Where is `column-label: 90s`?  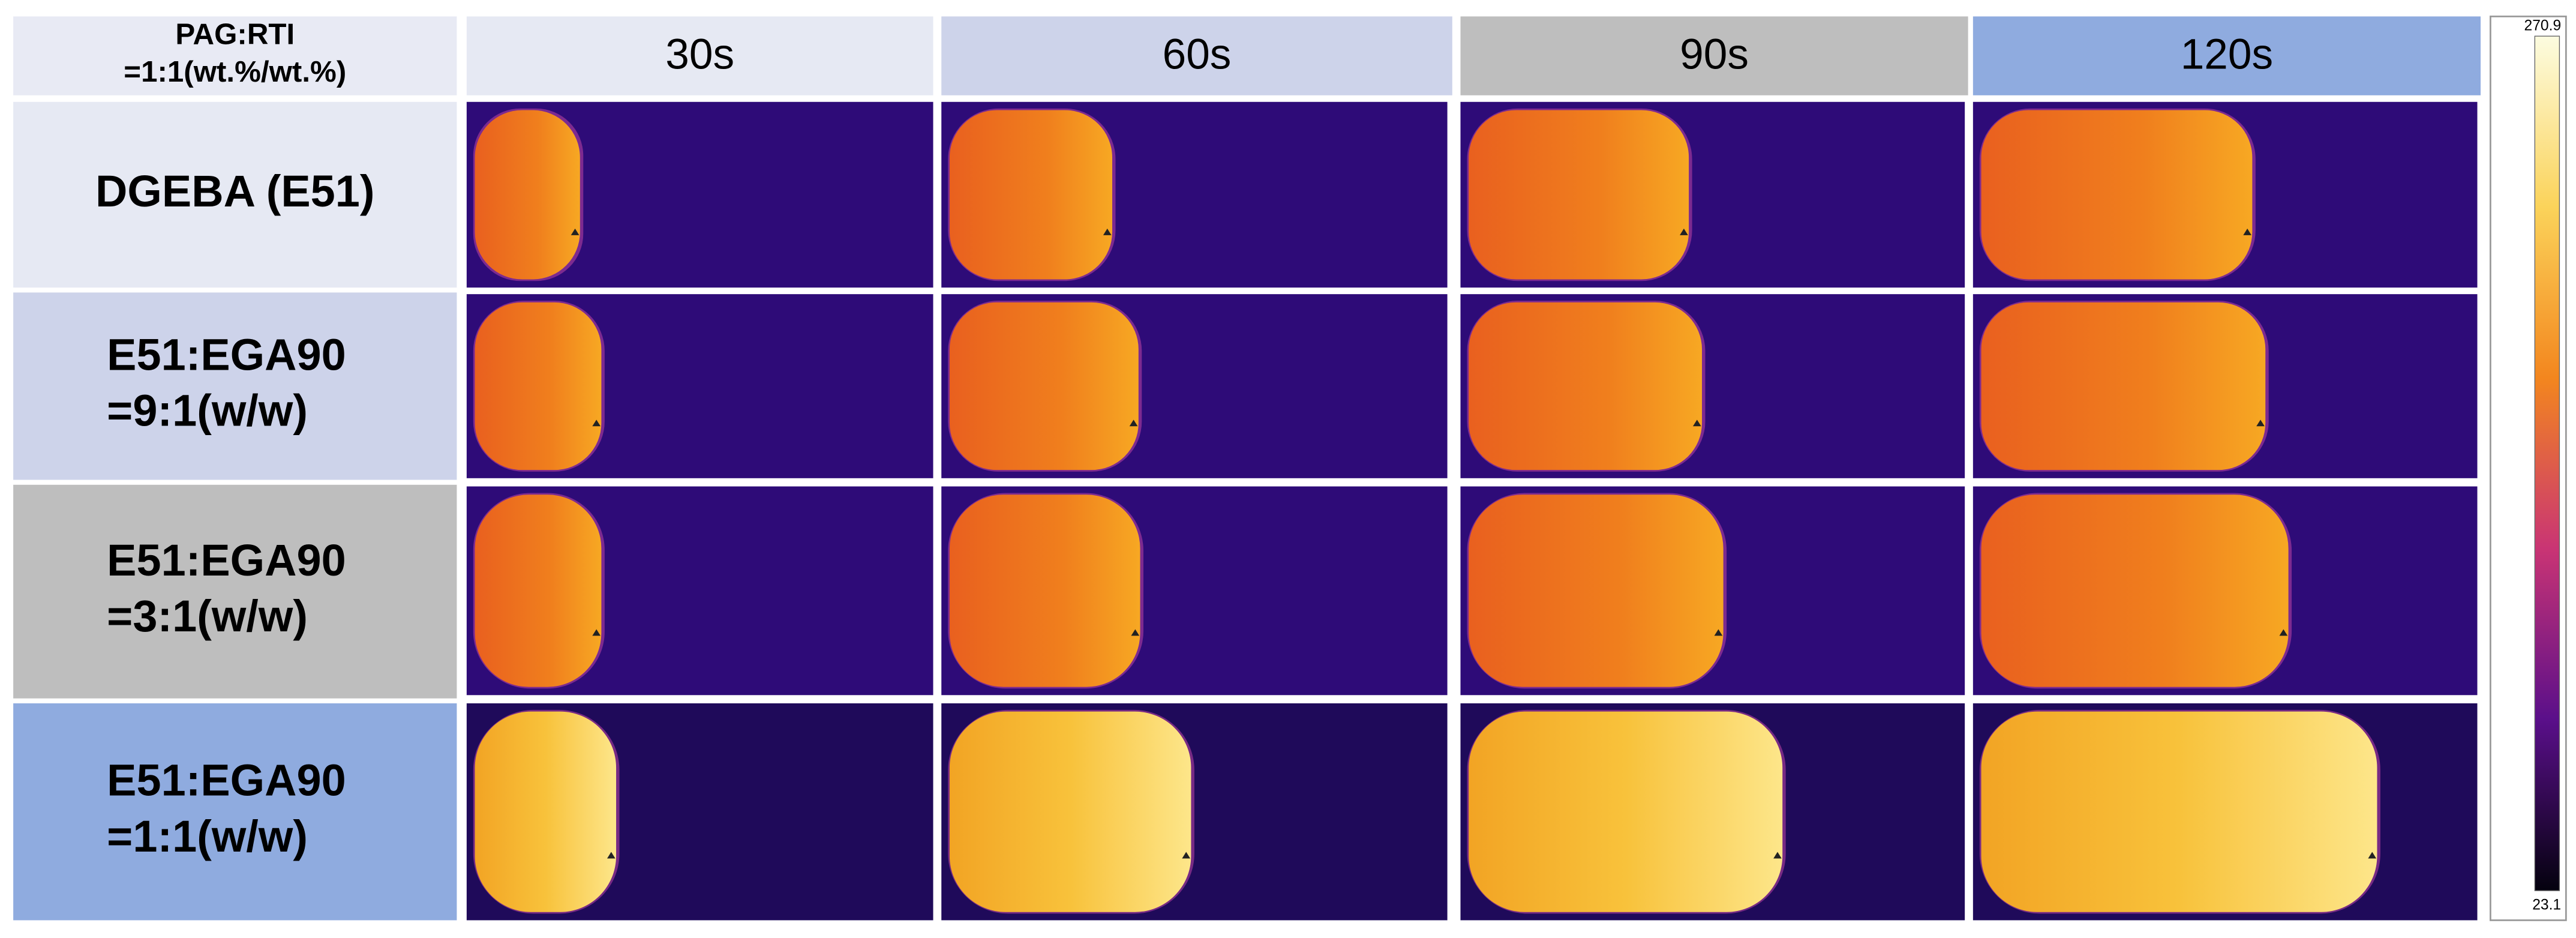
column-label: 90s is located at coordinates (1715, 55).